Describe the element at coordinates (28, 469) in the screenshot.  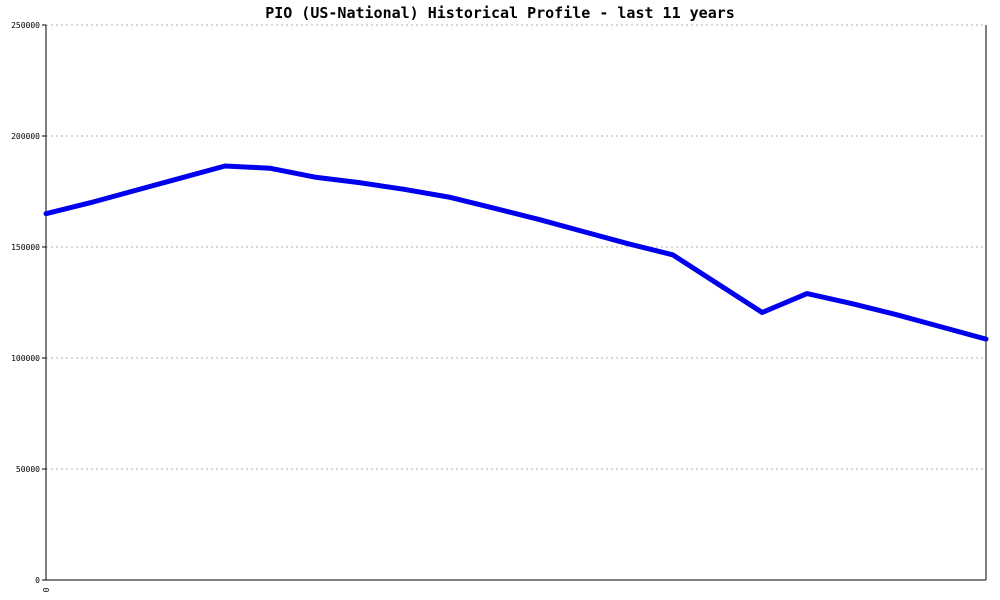
I see `y-tick-label: 50000` at that location.